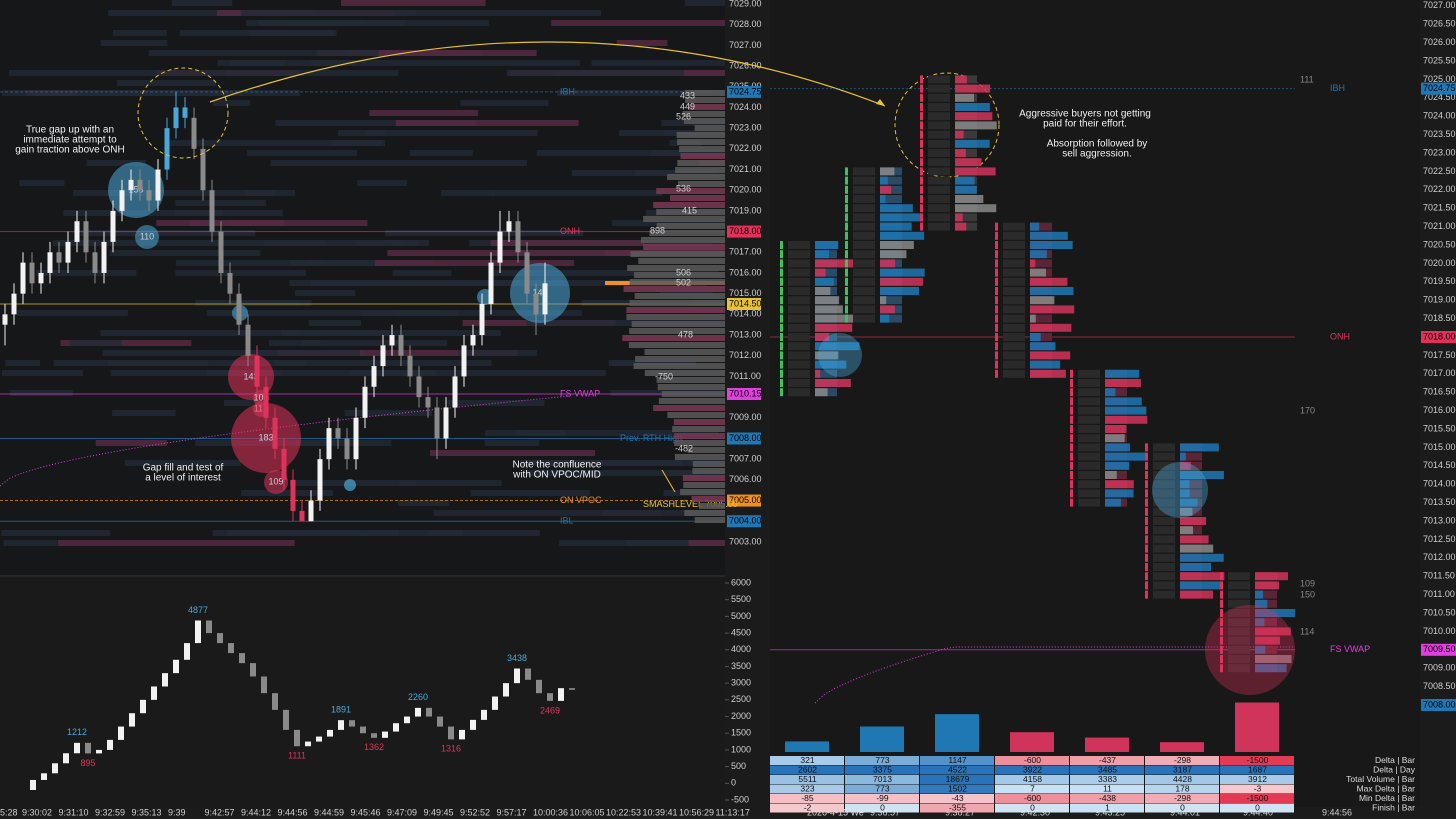  I want to click on table-value: -2, so click(808, 808).